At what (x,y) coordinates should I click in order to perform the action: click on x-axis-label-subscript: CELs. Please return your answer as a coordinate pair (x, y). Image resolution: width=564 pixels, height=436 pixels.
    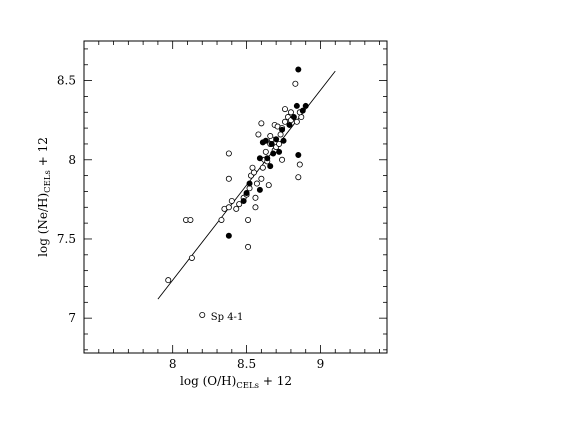
    Looking at the image, I should click on (247, 386).